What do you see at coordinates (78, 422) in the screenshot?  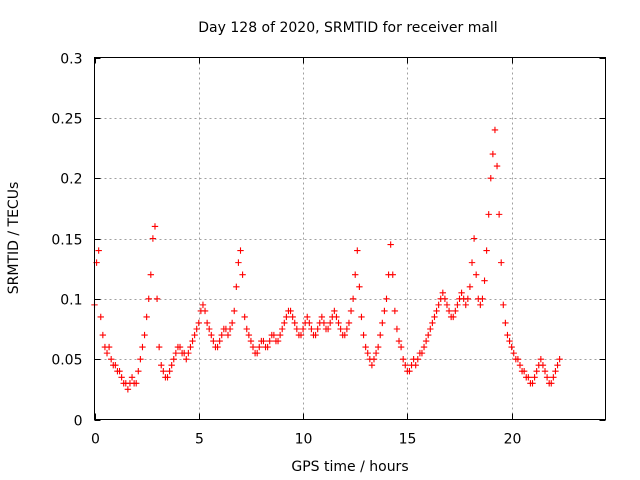 I see `y-tick-label: 0` at bounding box center [78, 422].